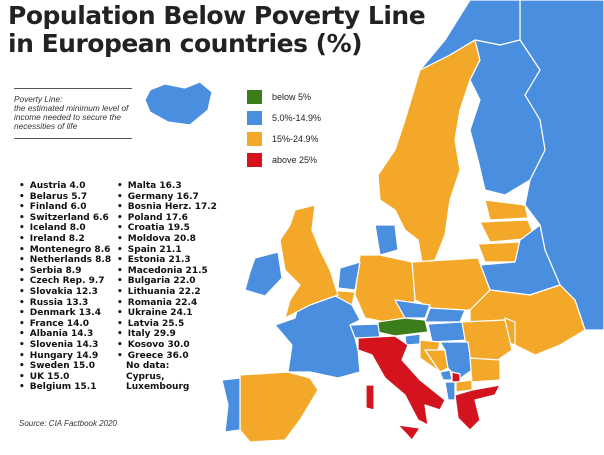  What do you see at coordinates (167, 313) in the screenshot?
I see `country-list-item: Ukraine 24.1` at bounding box center [167, 313].